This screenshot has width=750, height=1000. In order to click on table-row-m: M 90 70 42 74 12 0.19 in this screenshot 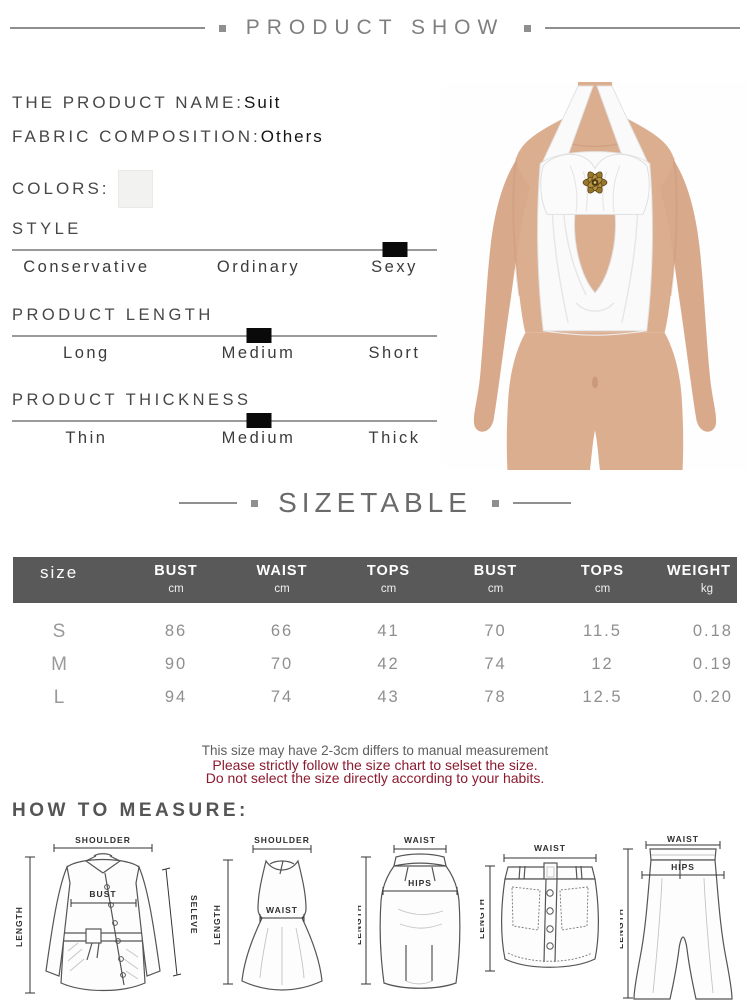, I will do `click(392, 664)`.